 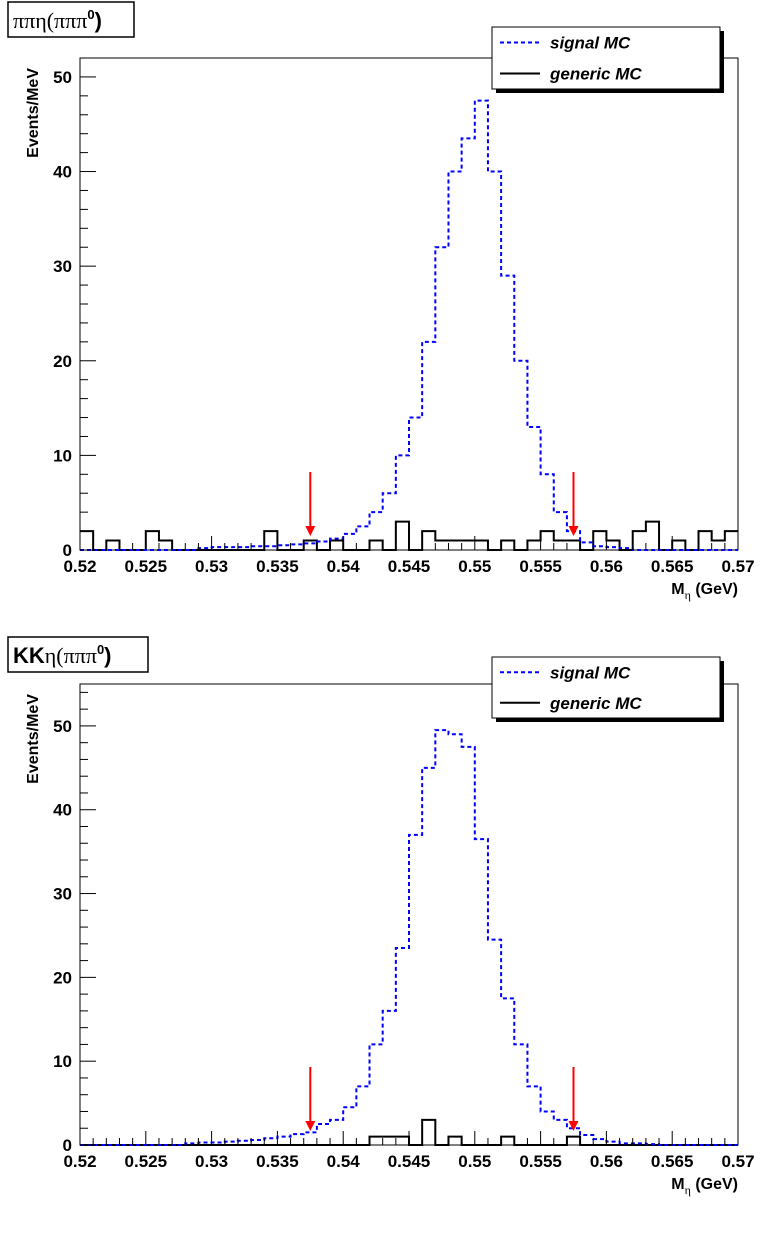 I want to click on chart-title: KKη(πππ0), so click(x=62, y=655).